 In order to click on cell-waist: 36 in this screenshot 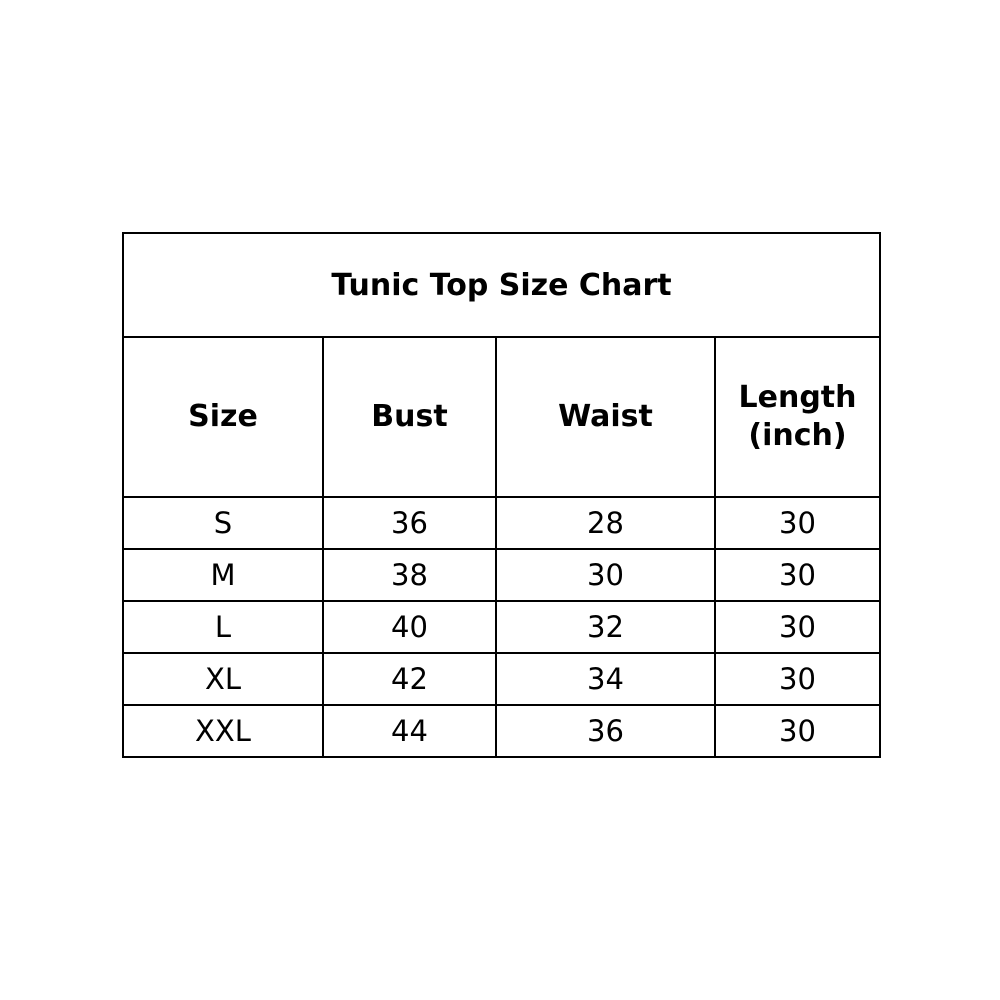, I will do `click(605, 731)`.